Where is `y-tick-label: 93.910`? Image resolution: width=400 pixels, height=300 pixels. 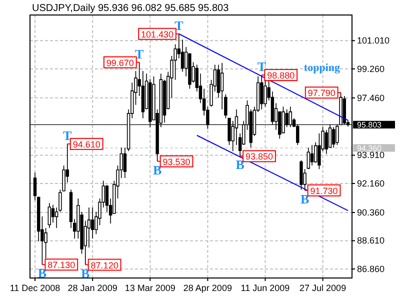 y-tick-label: 93.910 is located at coordinates (371, 155).